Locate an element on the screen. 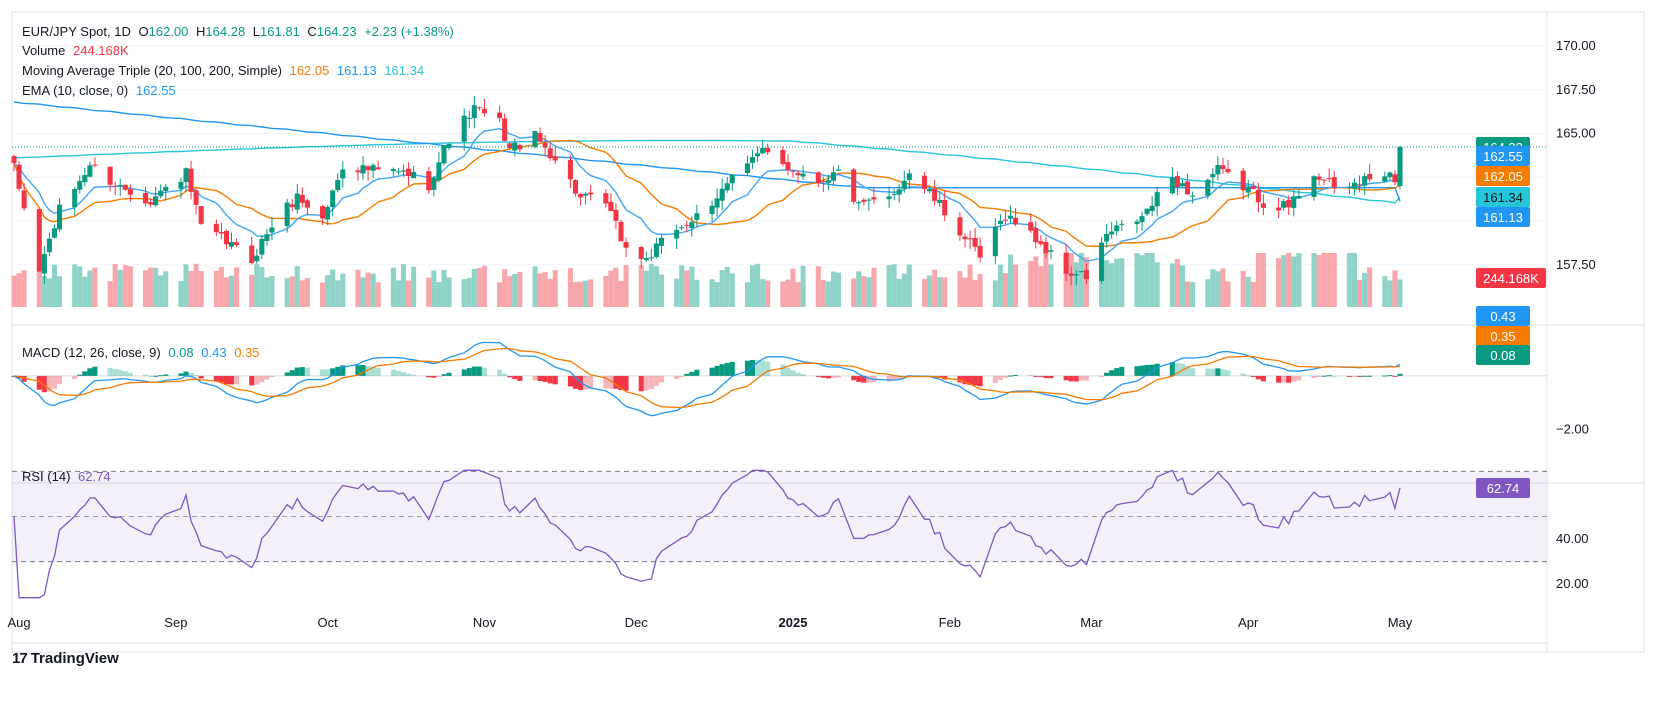  macd-signal-line is located at coordinates (707, 378).